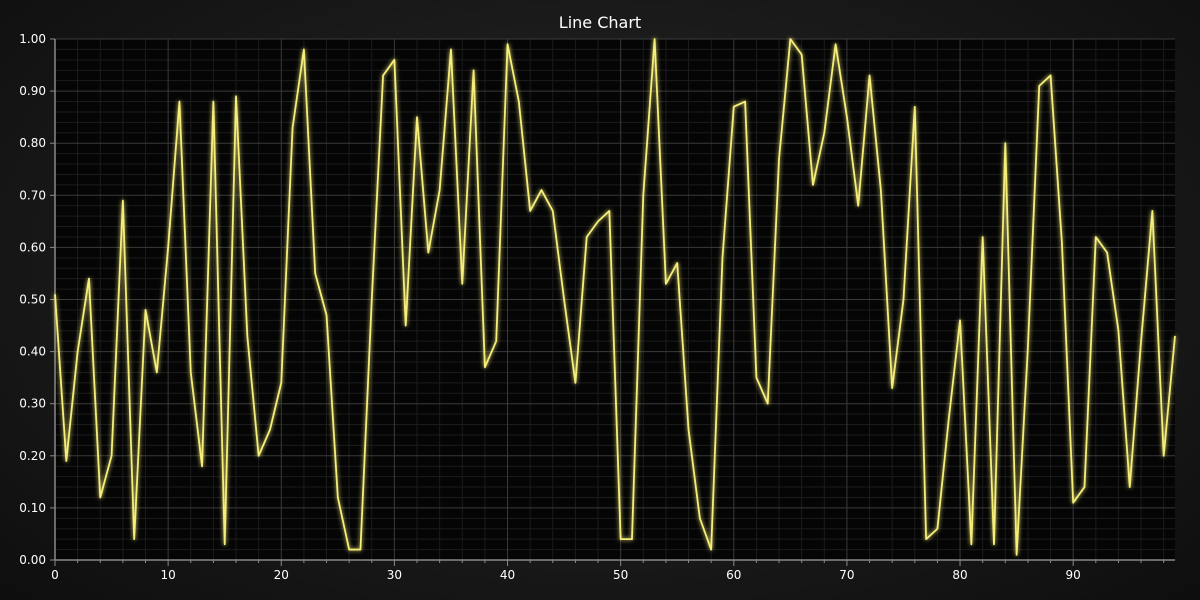 The width and height of the screenshot is (1200, 600). Describe the element at coordinates (32, 247) in the screenshot. I see `y-tick-label: 0.60` at that location.